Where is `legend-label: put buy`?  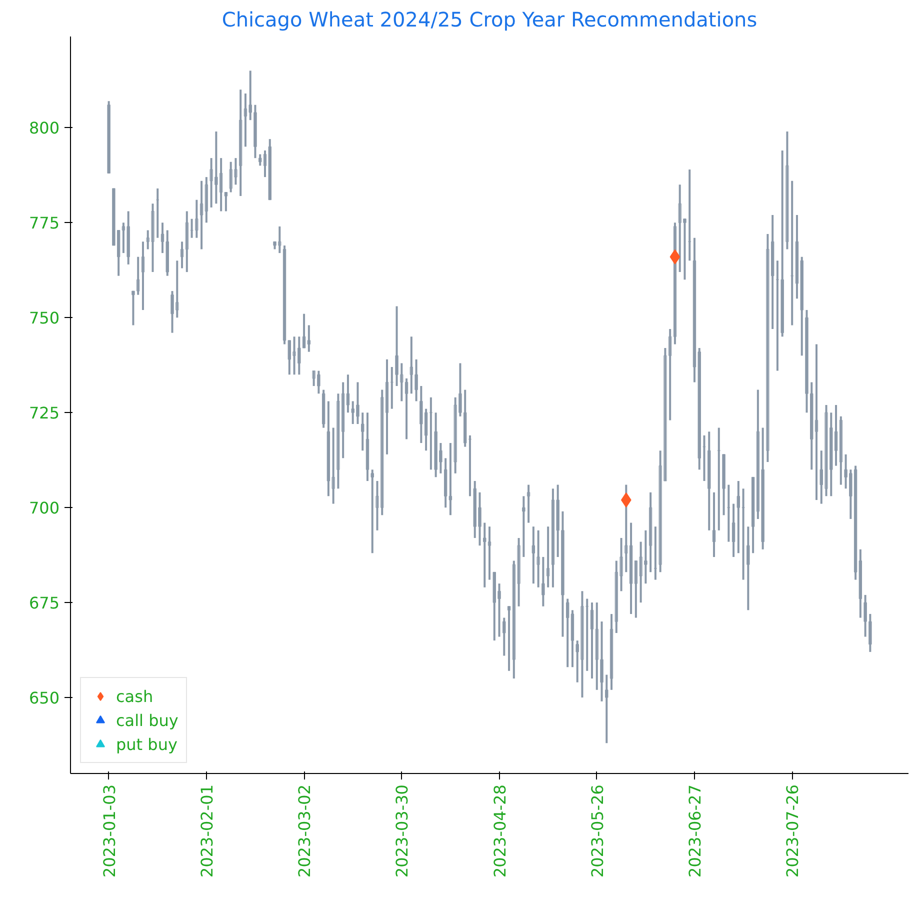 legend-label: put buy is located at coordinates (147, 744).